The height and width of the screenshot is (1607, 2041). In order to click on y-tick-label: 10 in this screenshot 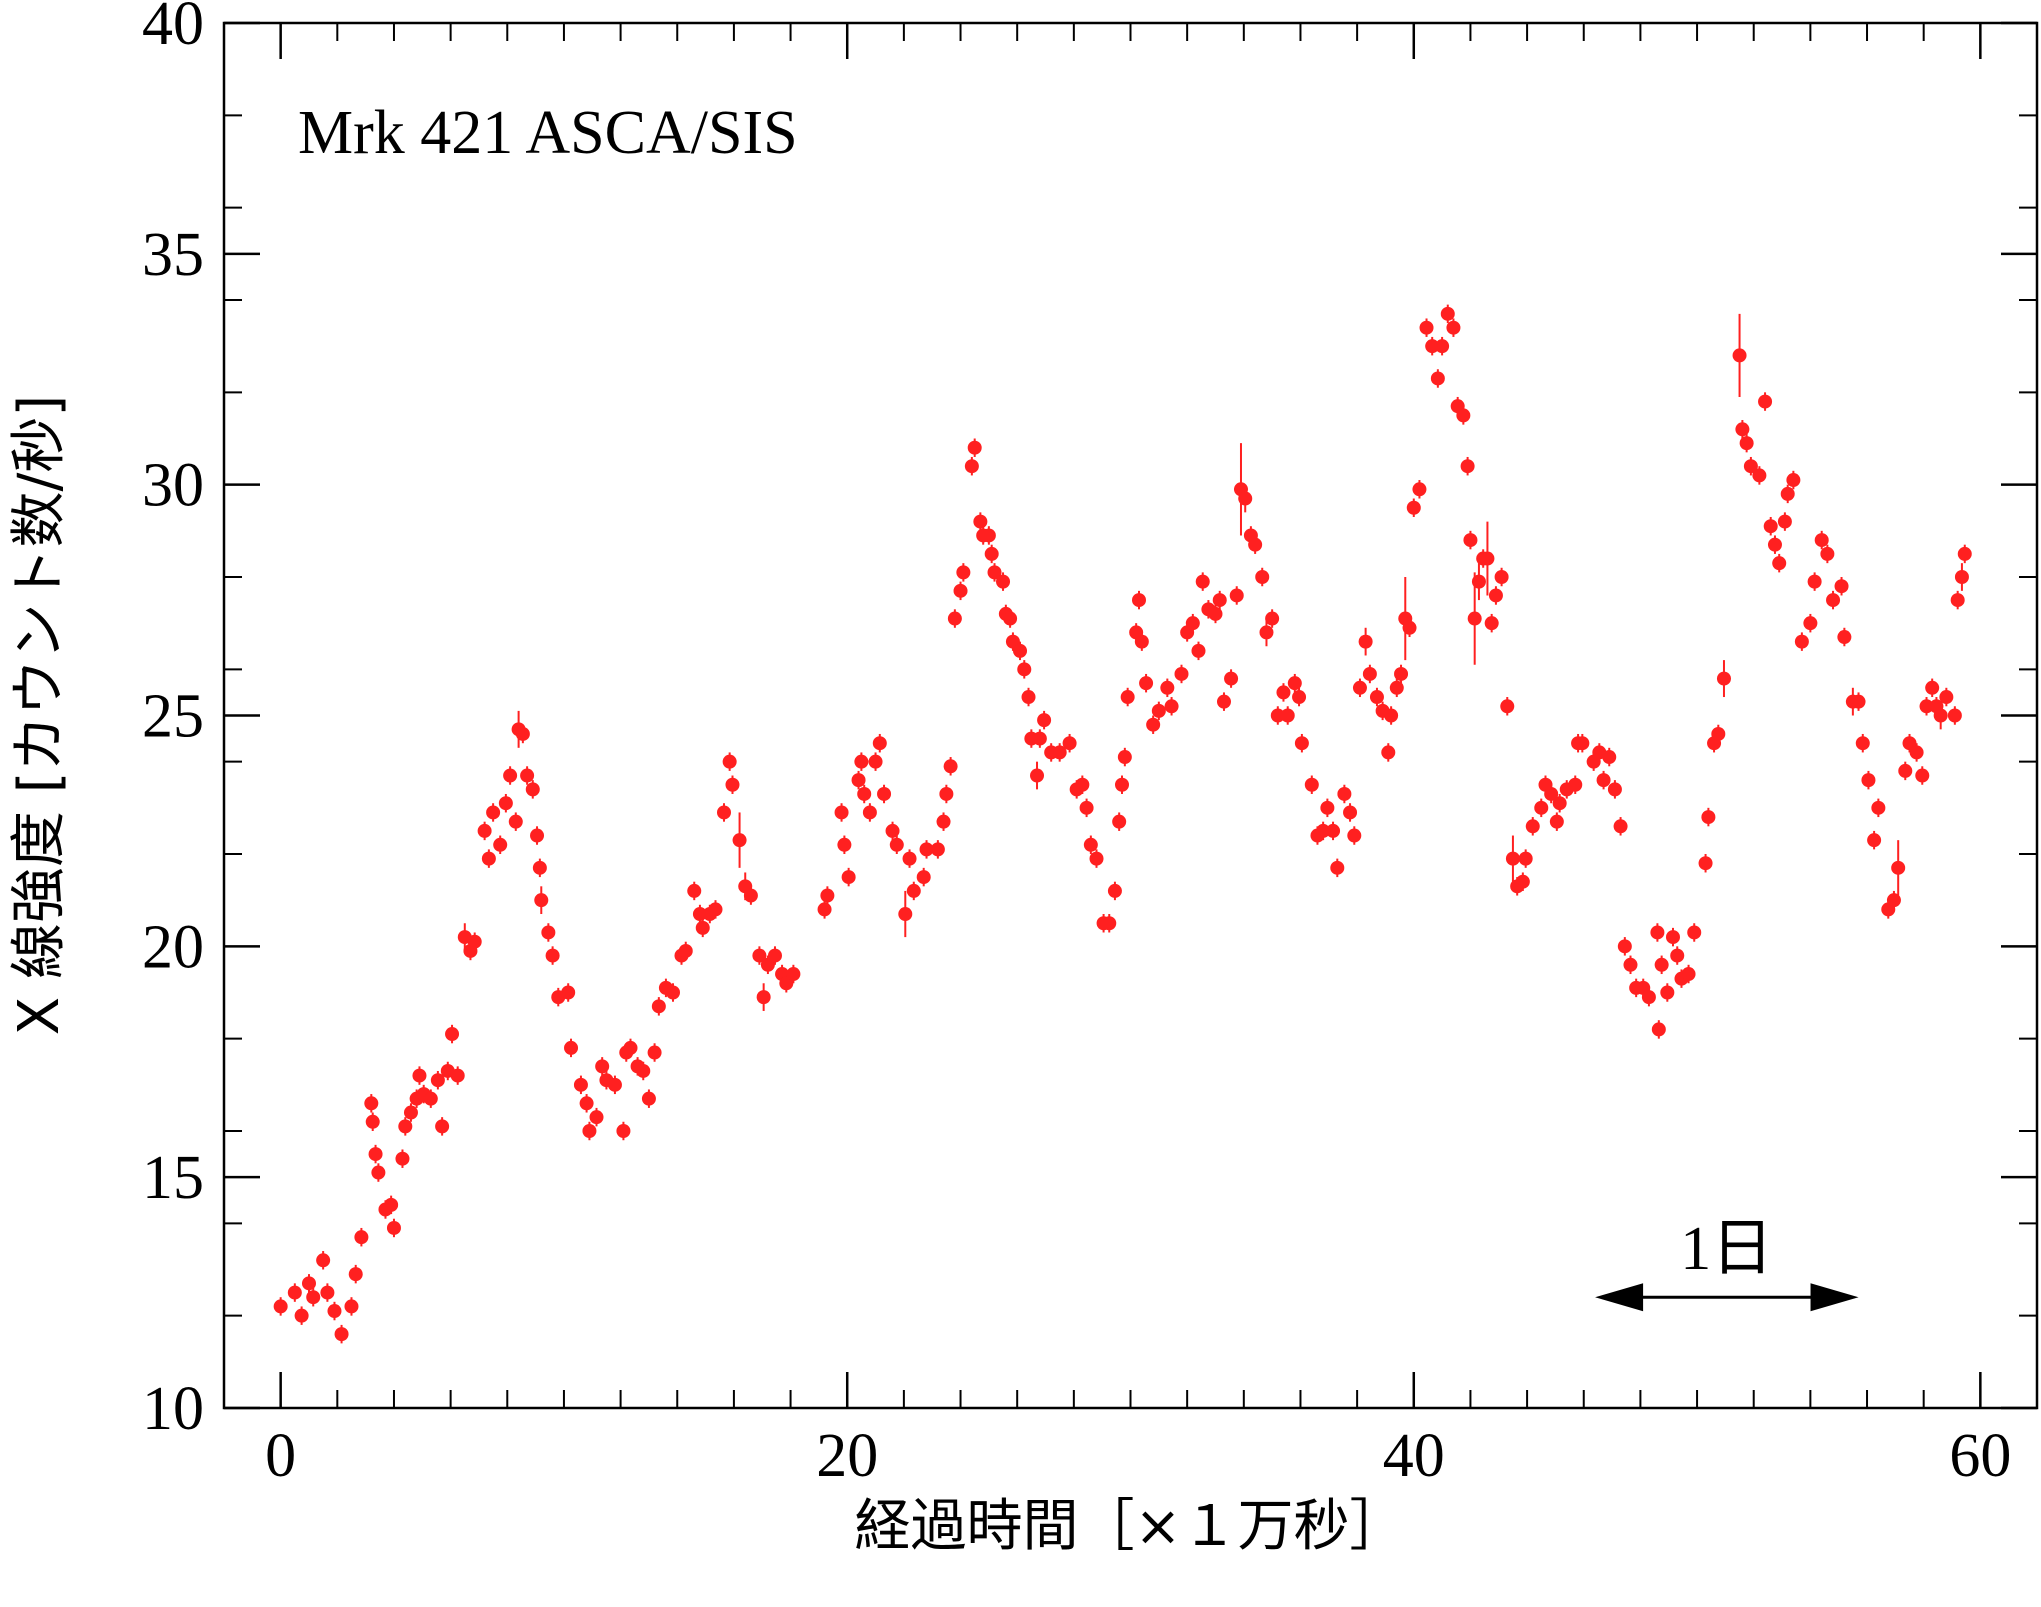, I will do `click(173, 1409)`.